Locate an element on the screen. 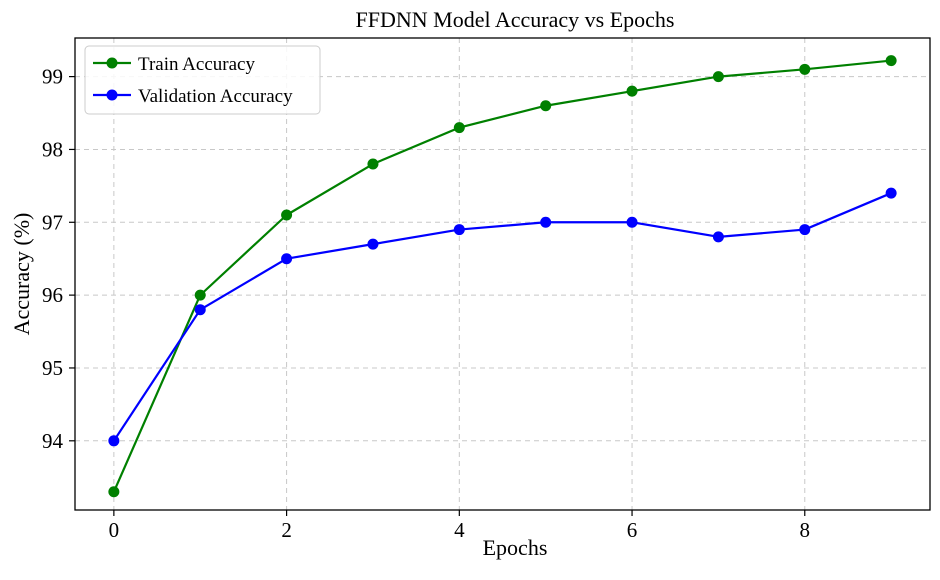 The image size is (940, 580). x-tick-label: 0 is located at coordinates (114, 530).